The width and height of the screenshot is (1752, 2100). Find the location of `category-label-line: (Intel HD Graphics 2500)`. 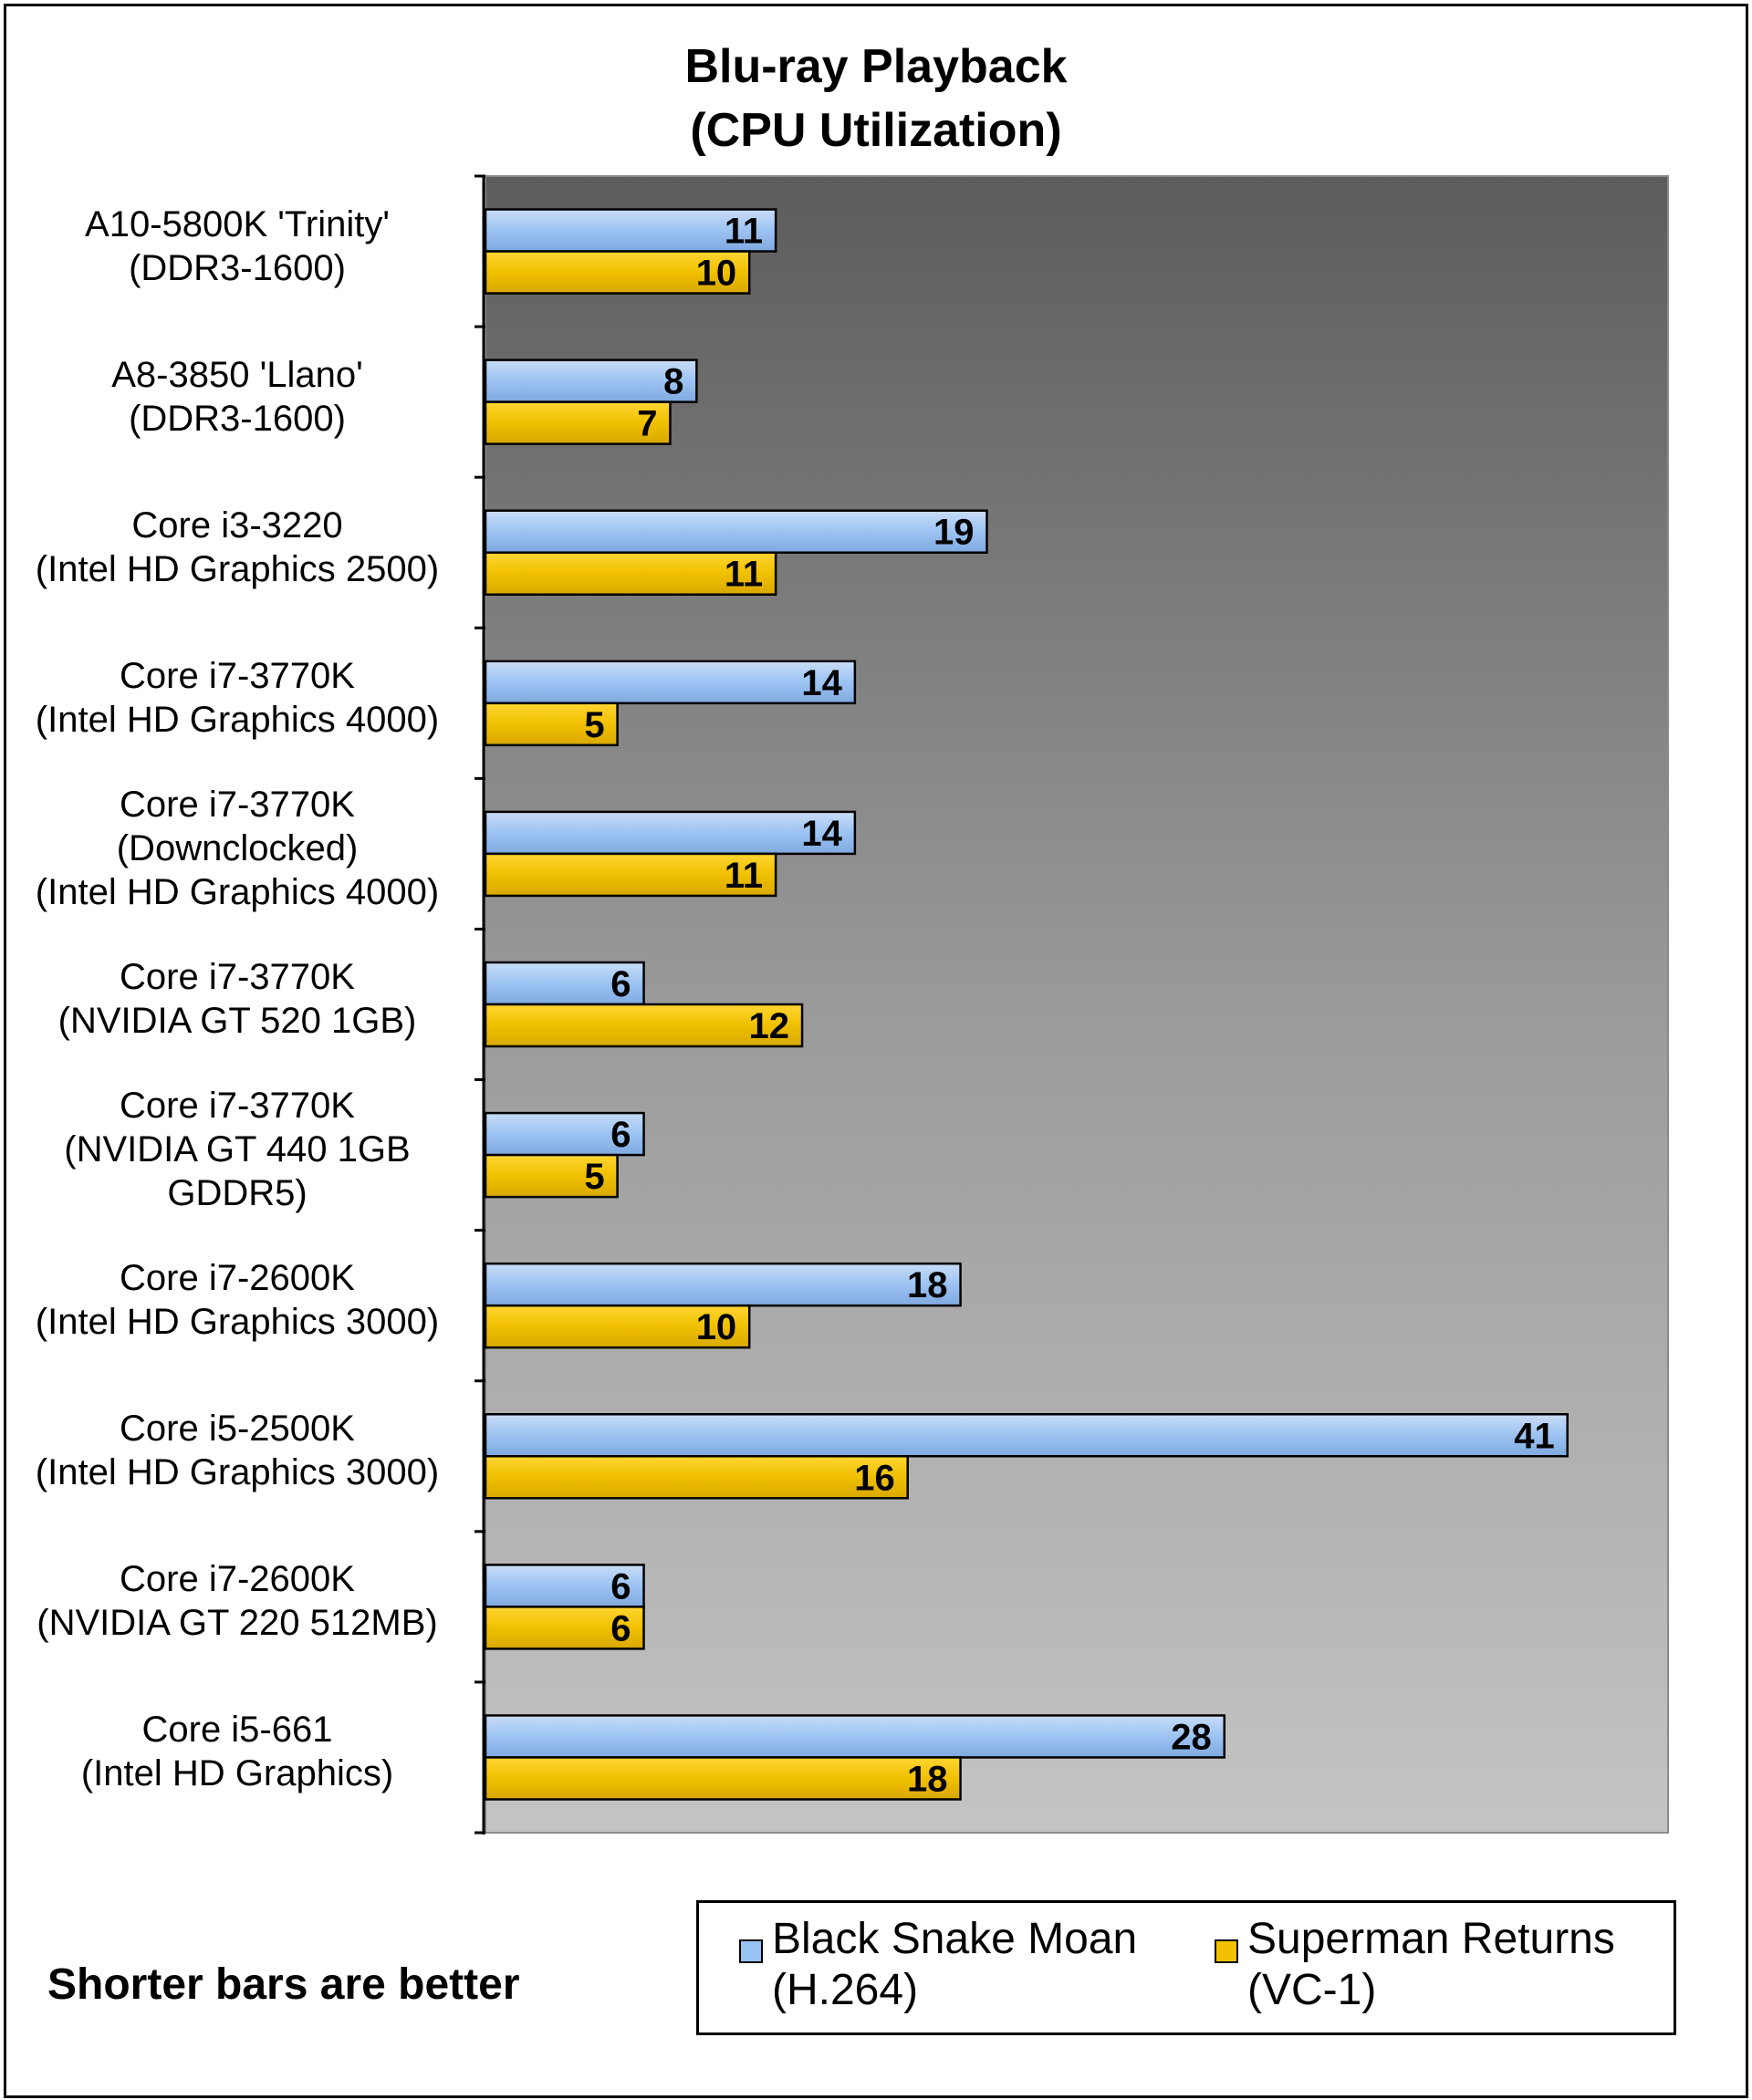

category-label-line: (Intel HD Graphics 2500) is located at coordinates (237, 568).